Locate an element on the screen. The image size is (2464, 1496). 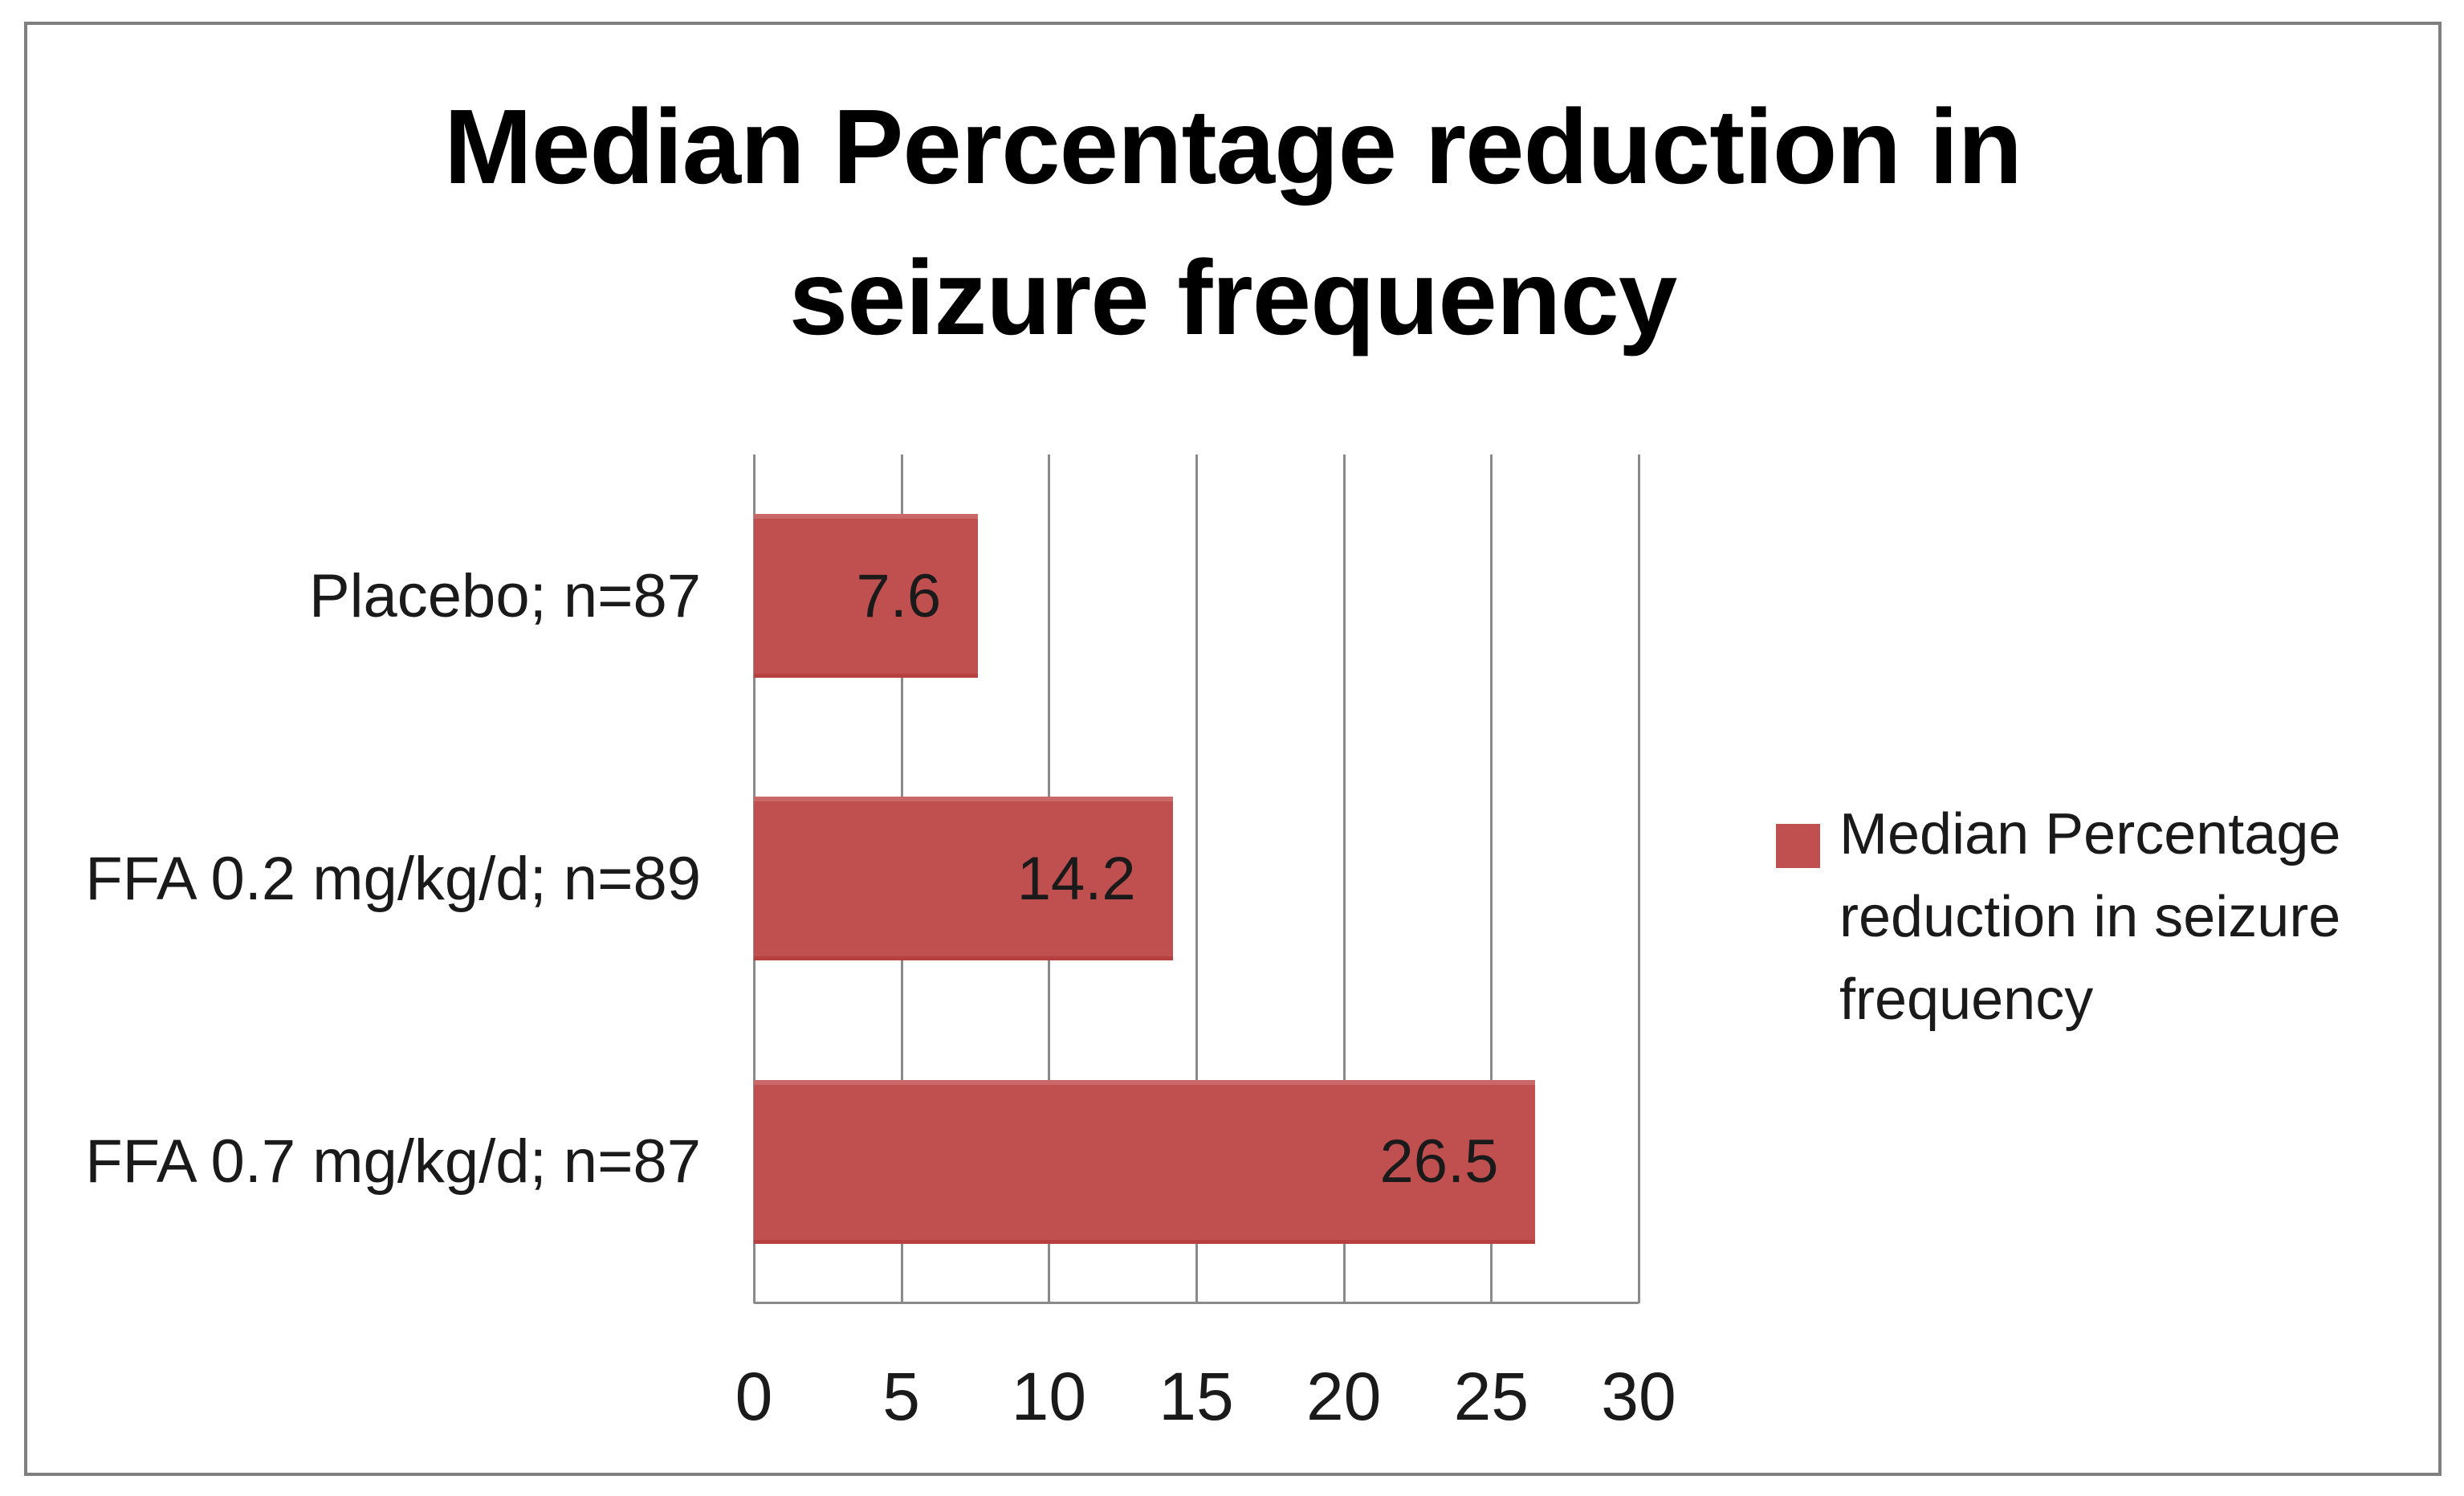
category-label: FFA 0.7 mg/kg/d; n=87 is located at coordinates (393, 1161).